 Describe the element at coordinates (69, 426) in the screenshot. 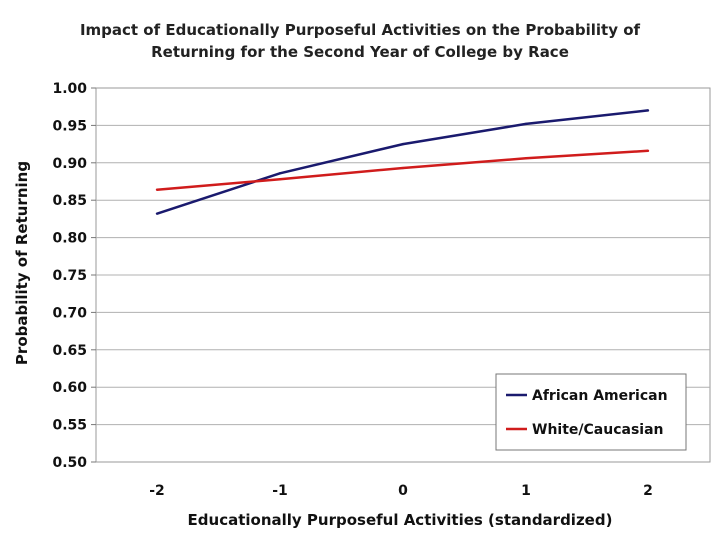

I see `y-tick-label: 0.55` at that location.